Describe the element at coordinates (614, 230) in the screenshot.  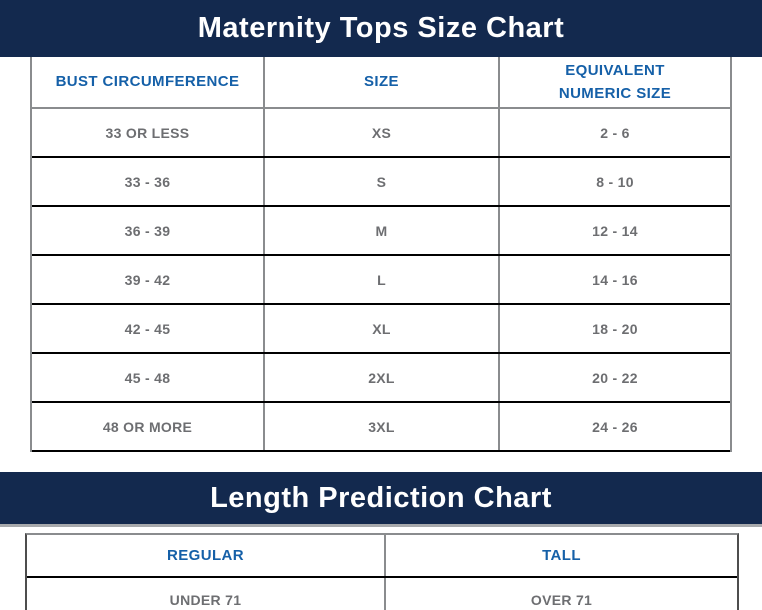
I see `numeric-size-cell: 12 - 14` at that location.